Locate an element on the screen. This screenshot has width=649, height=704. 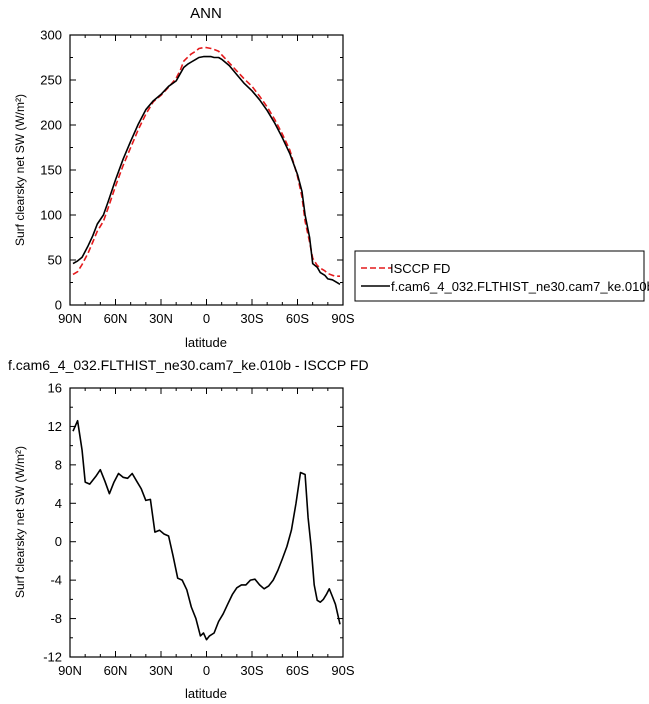
top-chart-xtick-label: 90N is located at coordinates (70, 318).